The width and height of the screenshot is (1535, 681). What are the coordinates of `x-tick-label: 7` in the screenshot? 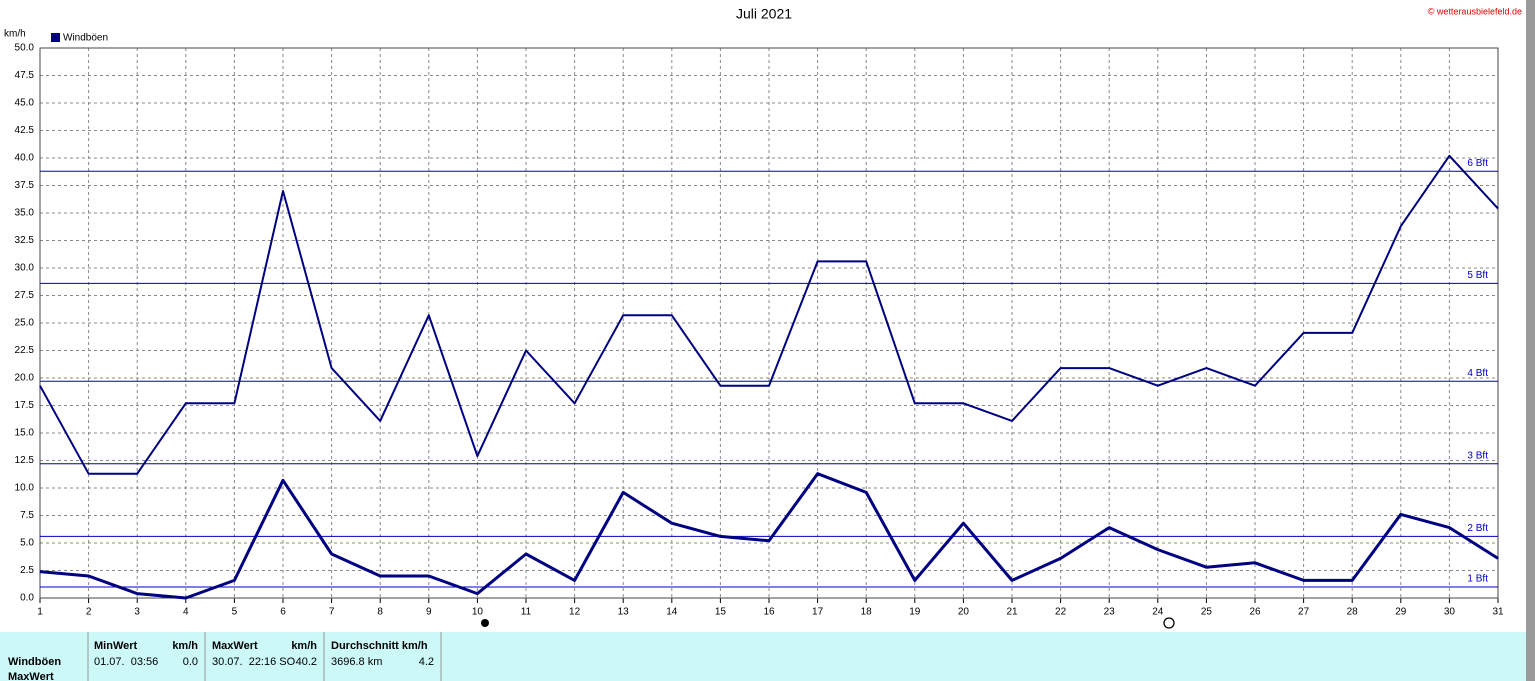 It's located at (332, 612).